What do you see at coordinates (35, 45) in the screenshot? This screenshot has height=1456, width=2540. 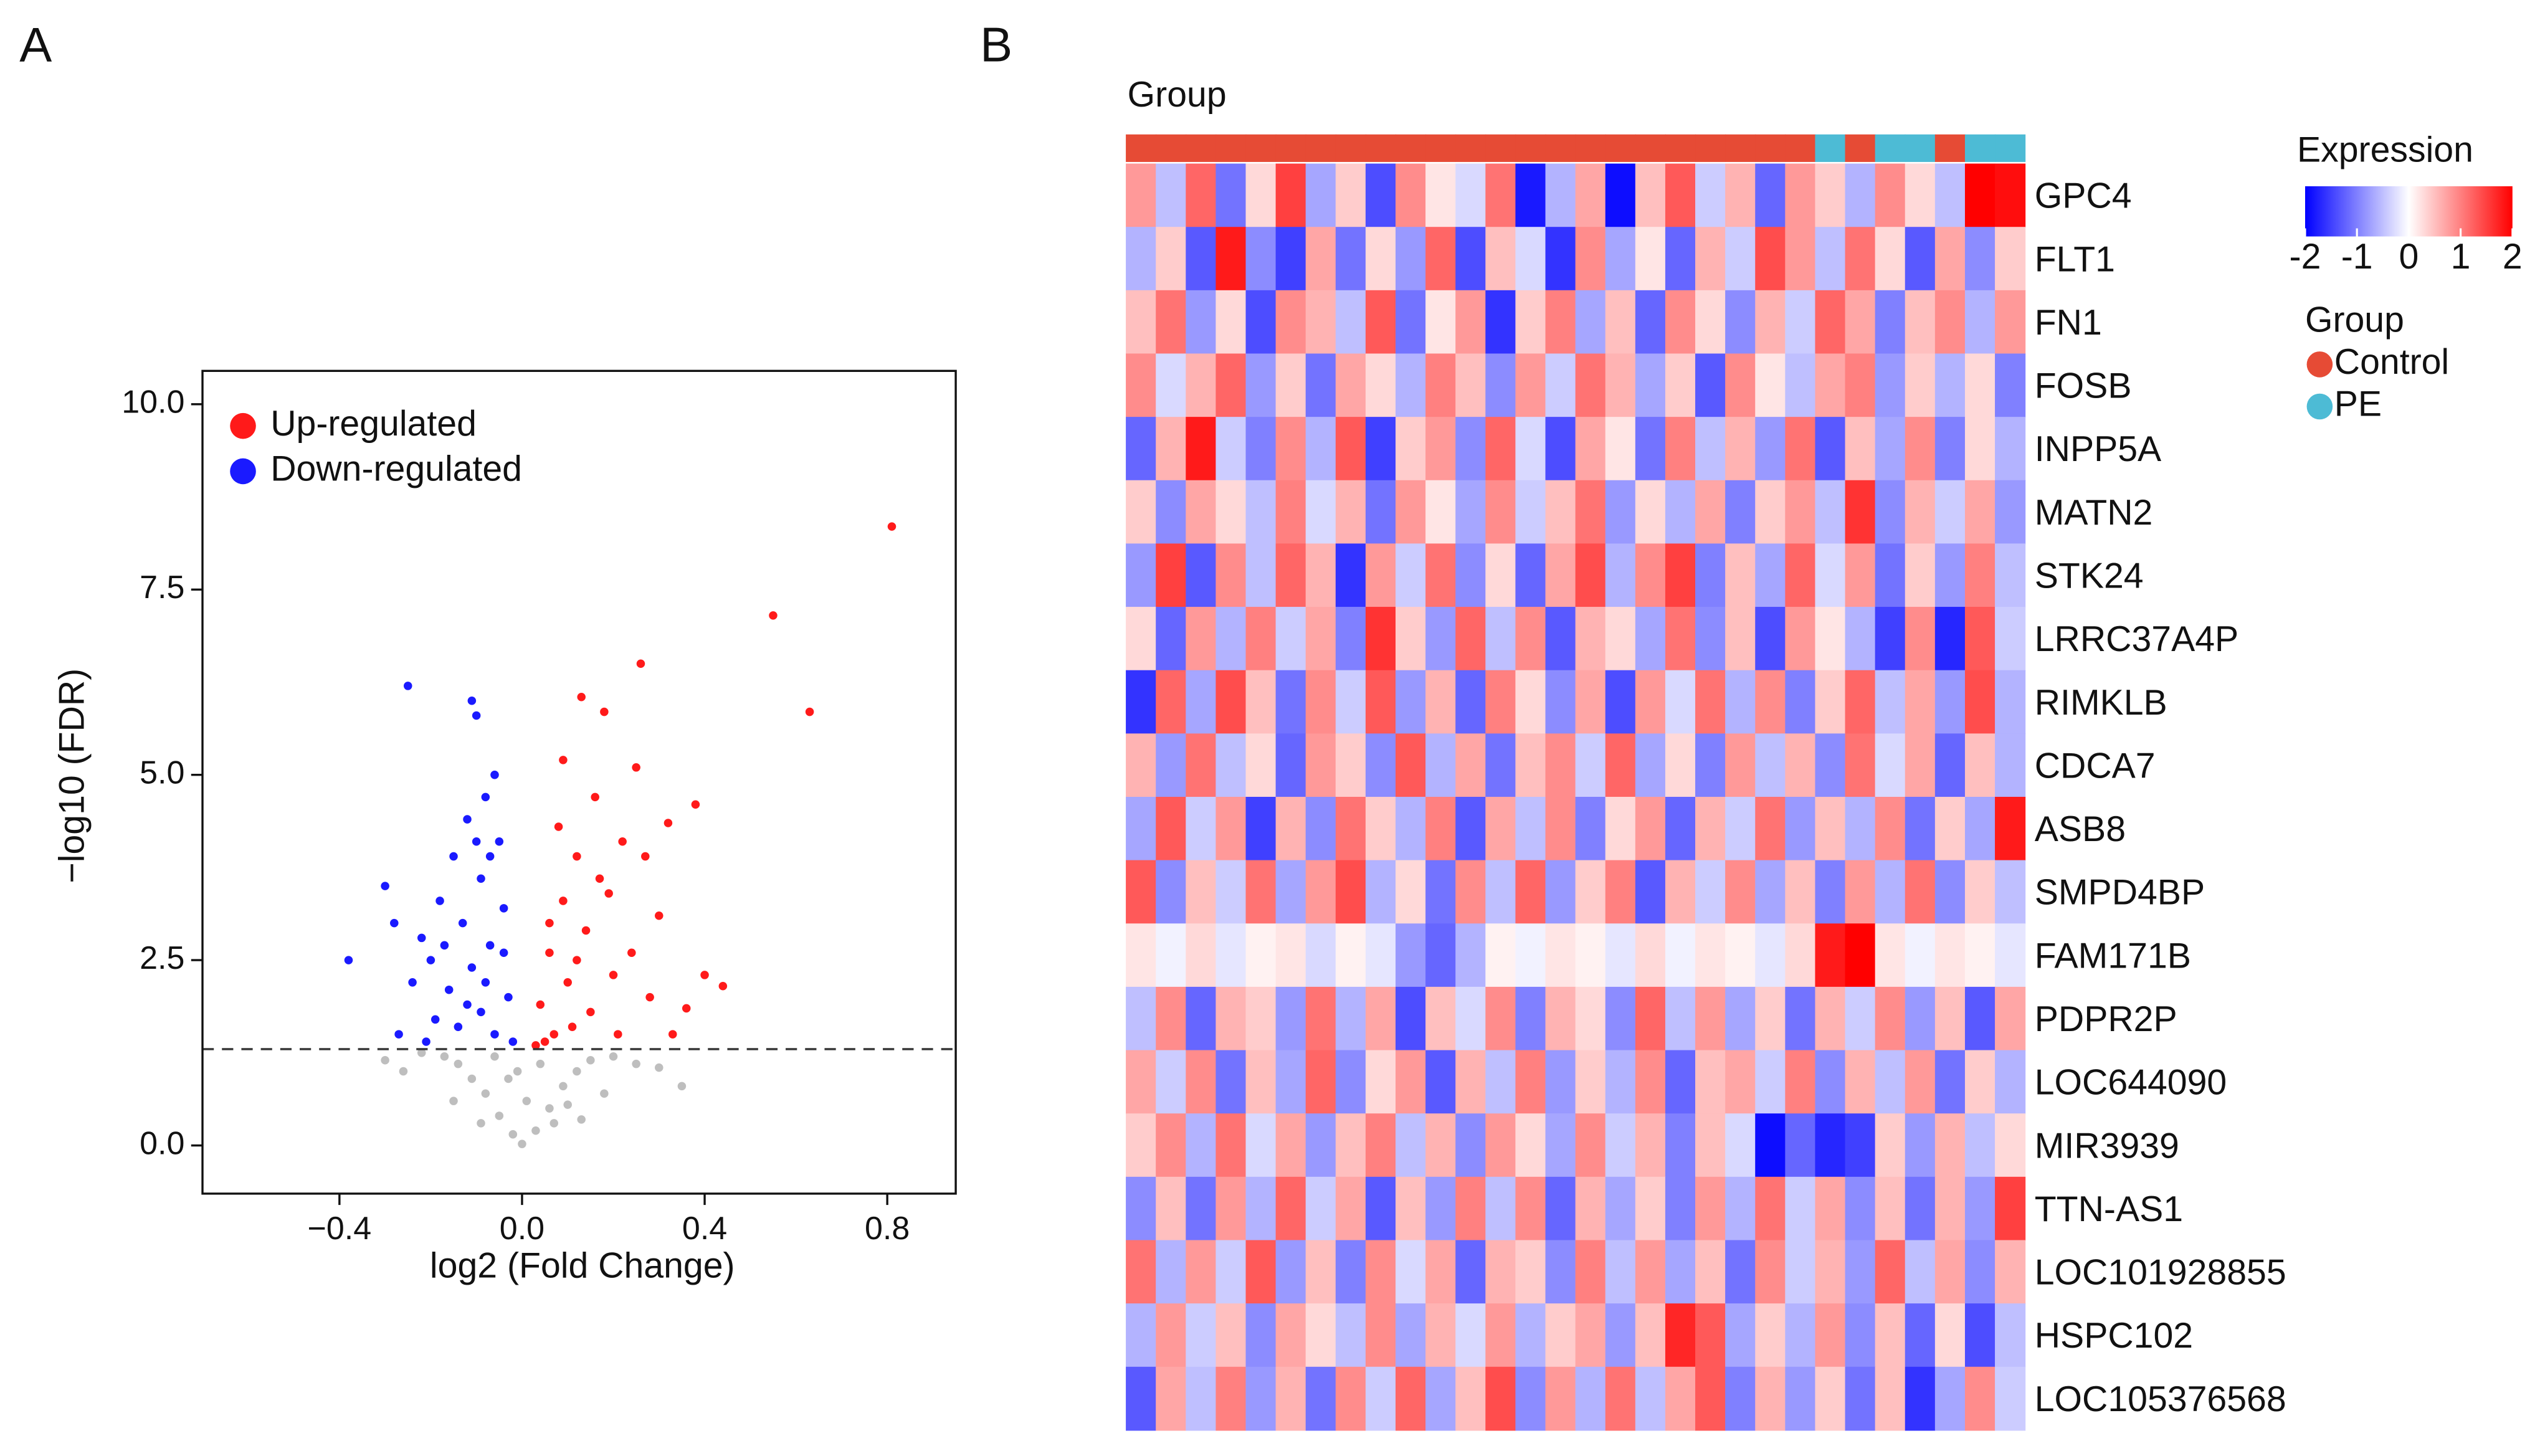 I see `panel-label: A` at bounding box center [35, 45].